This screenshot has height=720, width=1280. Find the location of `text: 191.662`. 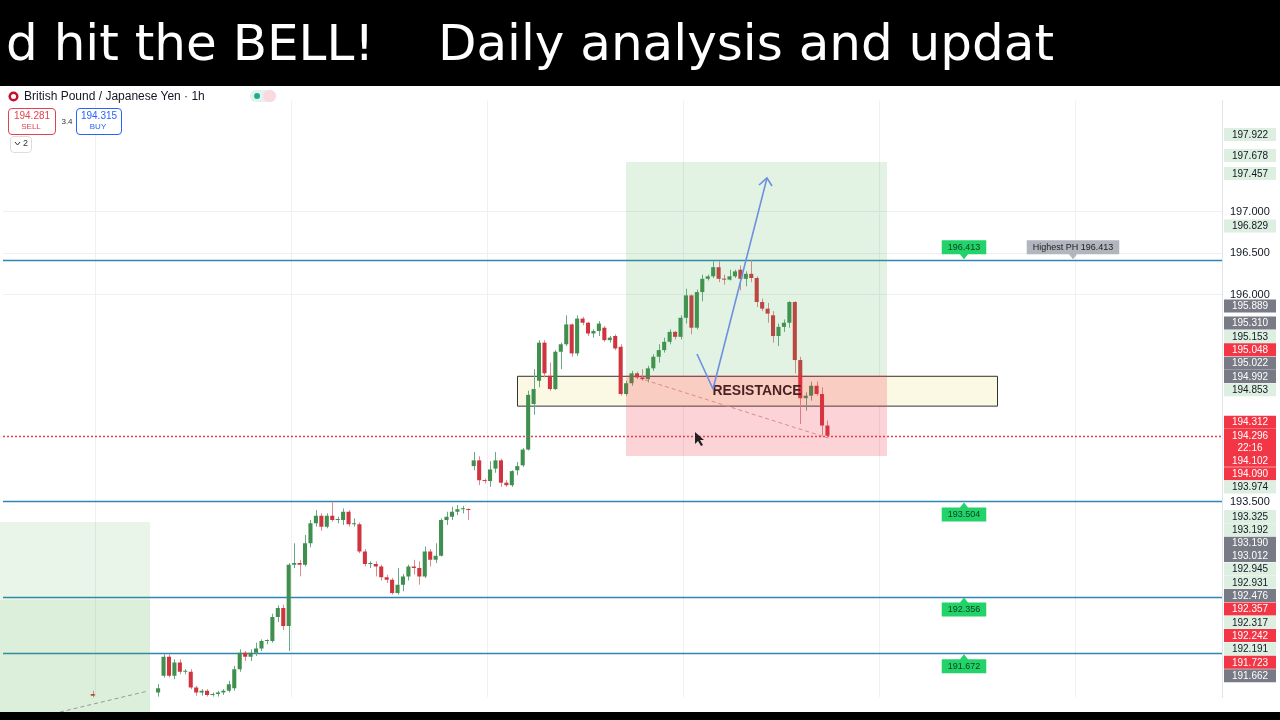

text: 191.662 is located at coordinates (1250, 675).